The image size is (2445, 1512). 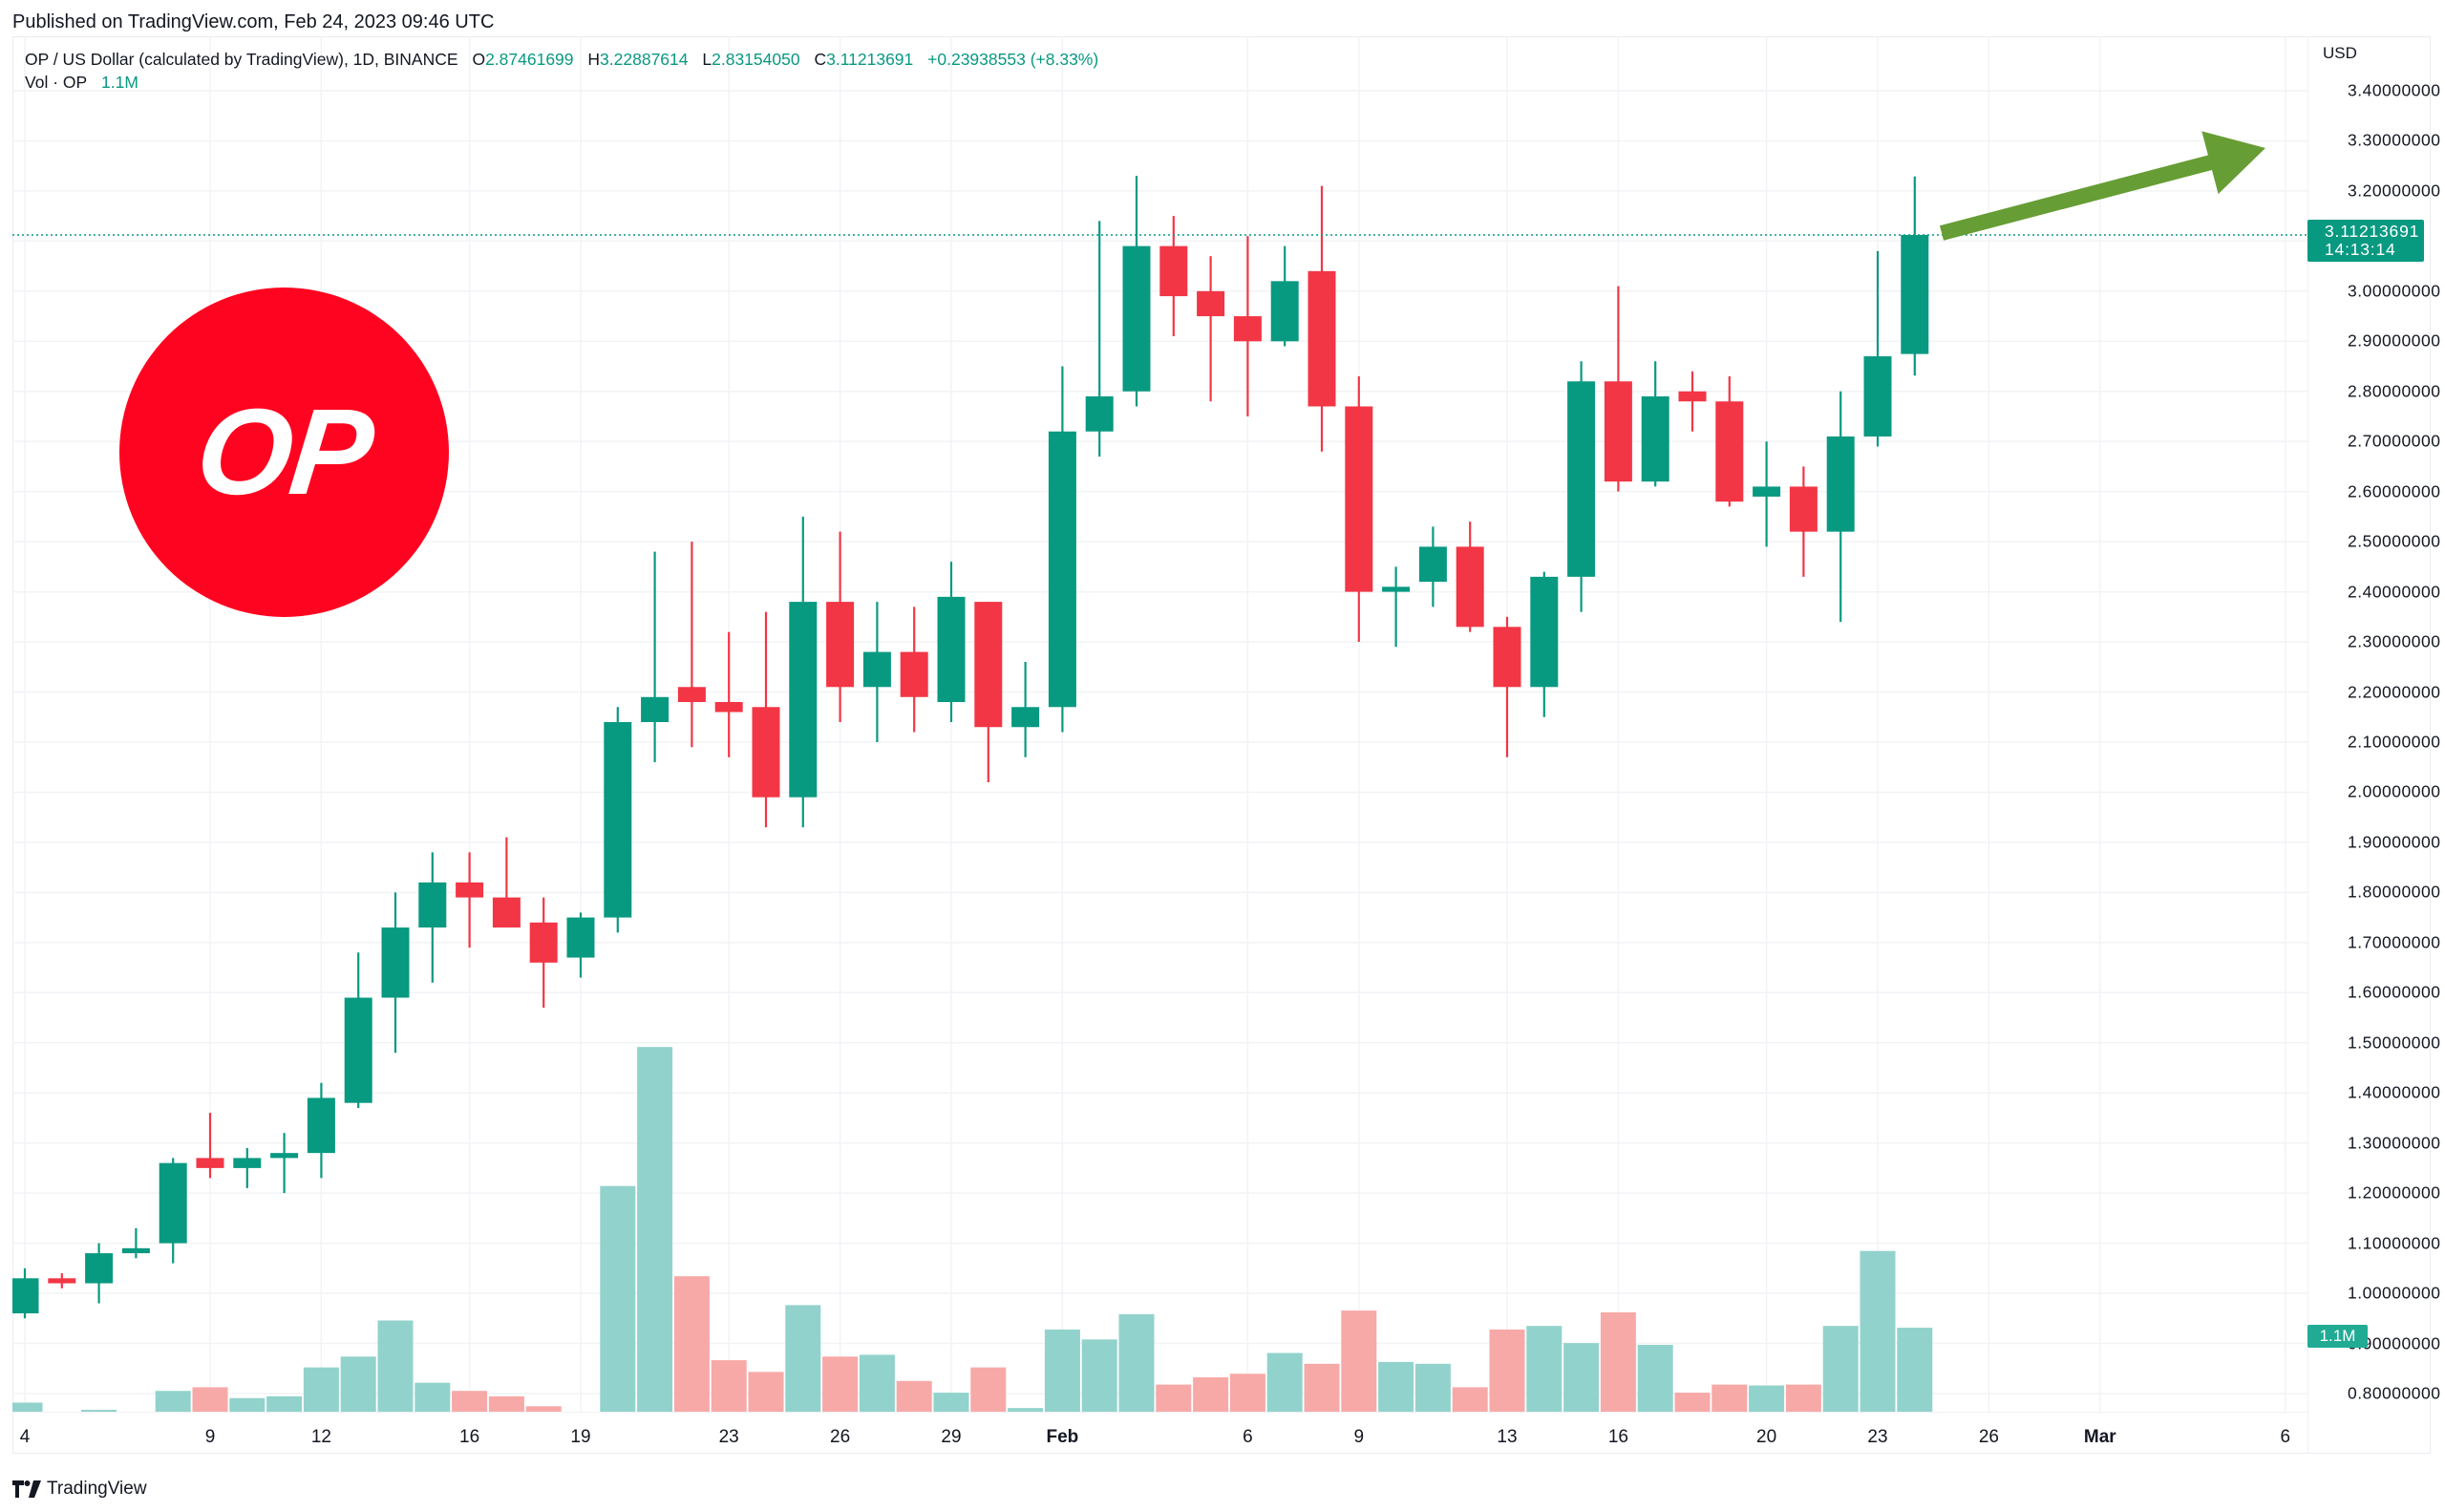 What do you see at coordinates (2394, 892) in the screenshot?
I see `price-tick: 1.80000000` at bounding box center [2394, 892].